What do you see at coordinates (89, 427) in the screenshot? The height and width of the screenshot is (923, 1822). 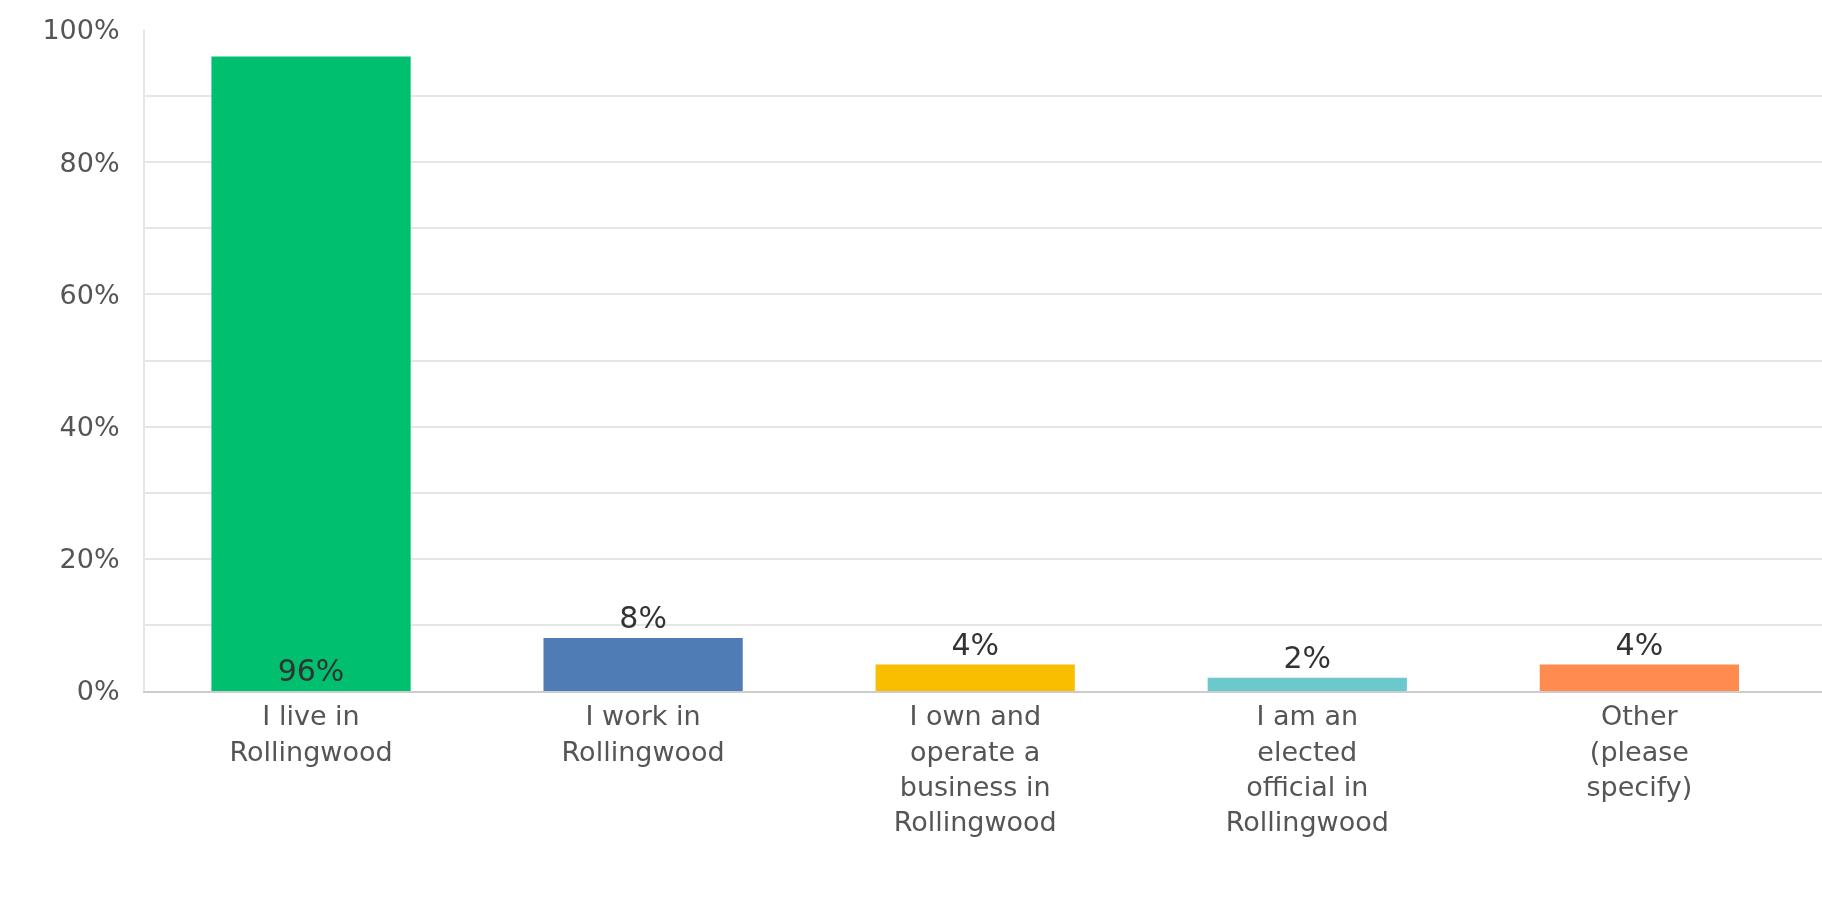 I see `y-tick-label: 40%` at bounding box center [89, 427].